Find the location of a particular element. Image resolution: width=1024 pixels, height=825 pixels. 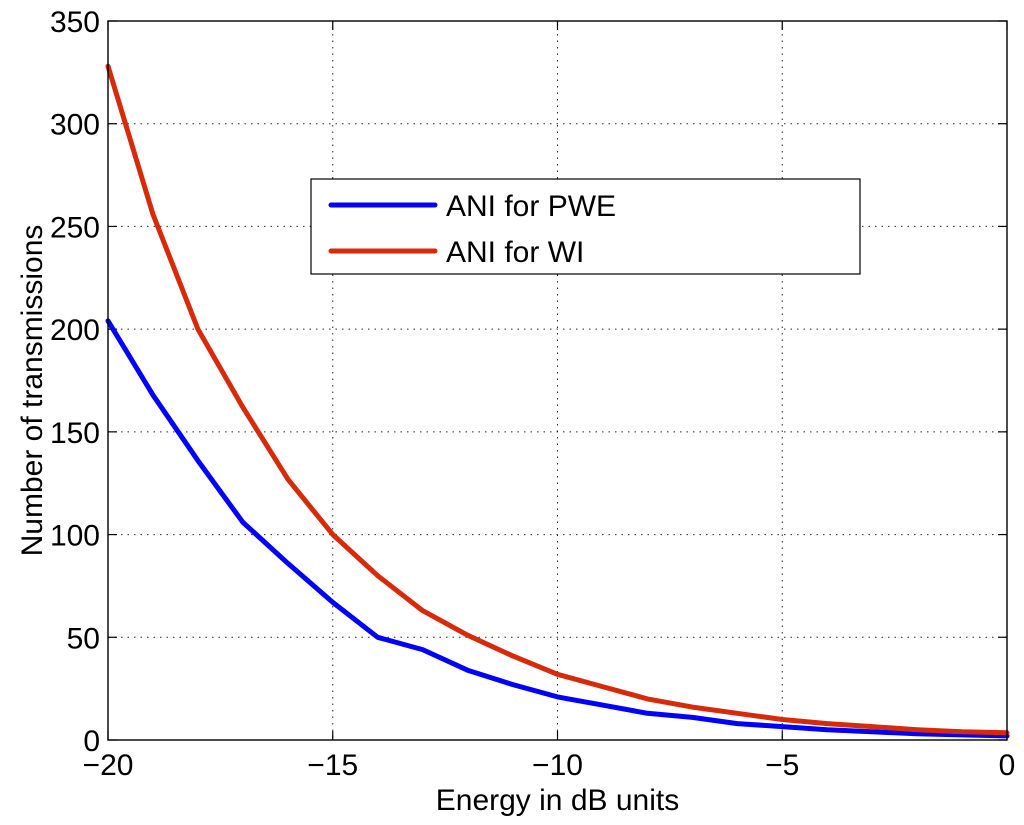

x-tick-label: −15 is located at coordinates (332, 765).